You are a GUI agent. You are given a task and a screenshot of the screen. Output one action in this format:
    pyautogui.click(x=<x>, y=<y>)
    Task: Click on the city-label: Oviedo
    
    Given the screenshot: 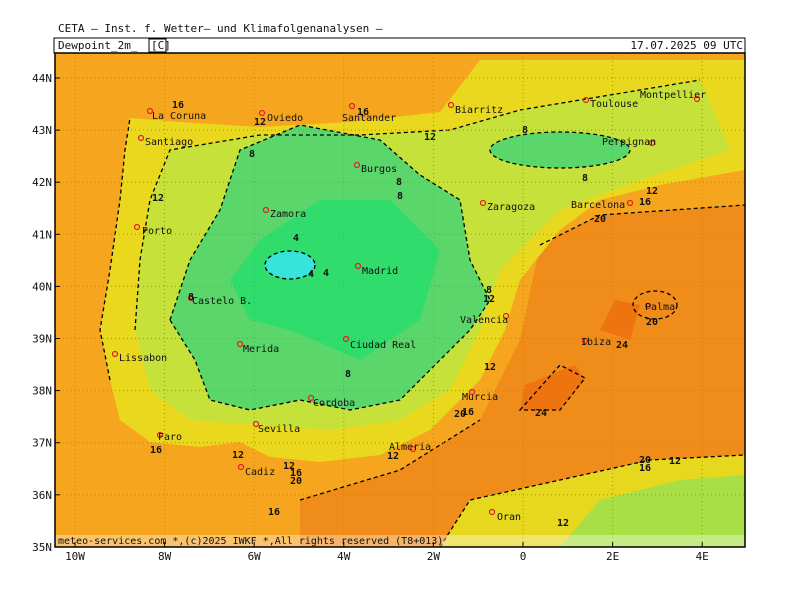 What is the action you would take?
    pyautogui.click(x=285, y=118)
    